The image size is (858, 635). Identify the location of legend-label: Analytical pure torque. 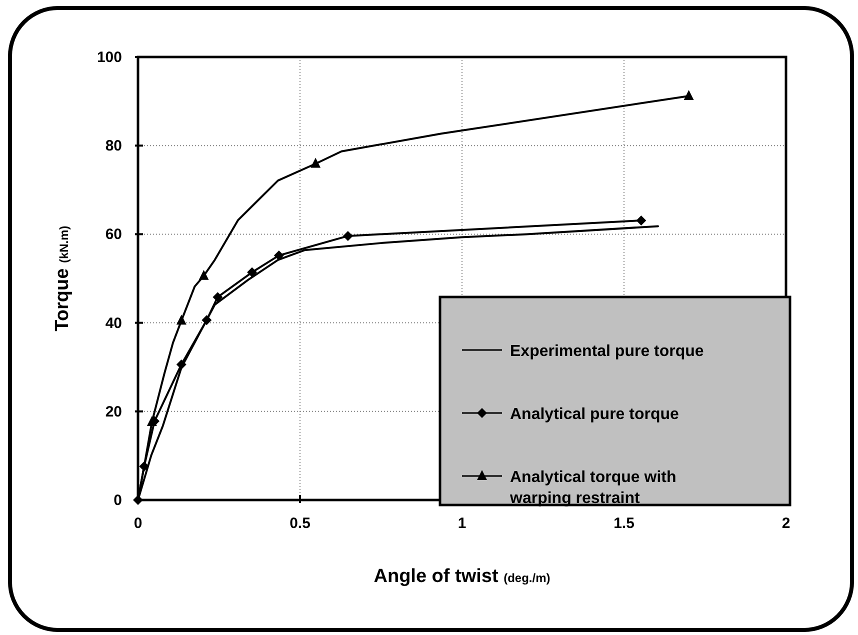
(595, 414).